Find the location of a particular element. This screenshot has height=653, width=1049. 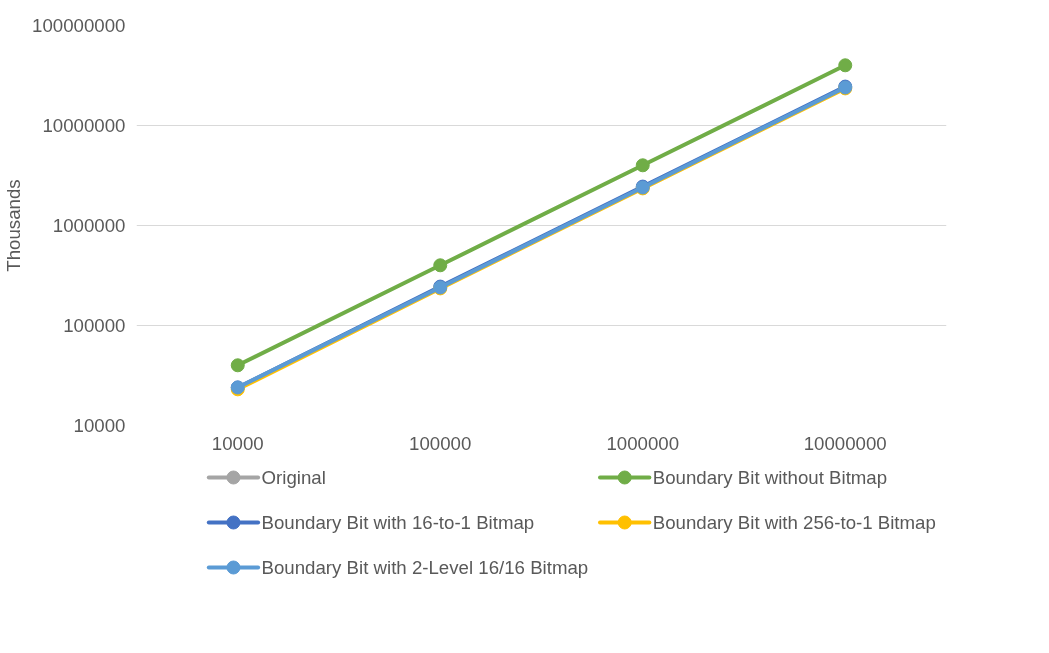

x-tick-label: 100000 is located at coordinates (440, 443).